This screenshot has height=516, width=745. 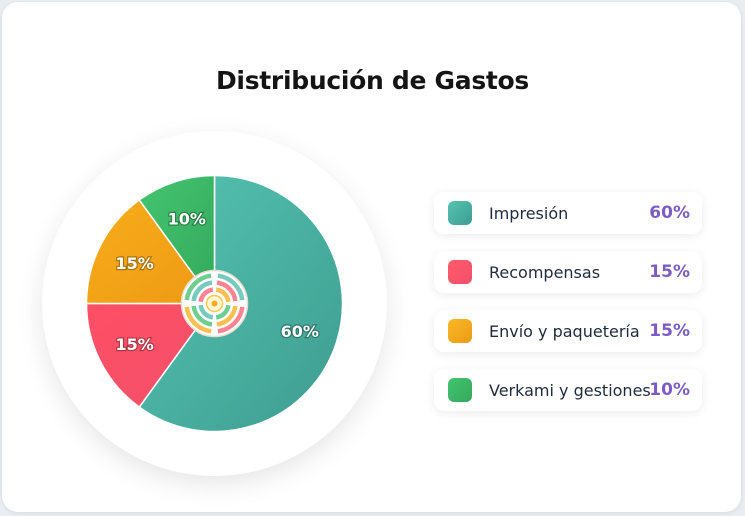 What do you see at coordinates (177, 240) in the screenshot?
I see `slice-verkami` at bounding box center [177, 240].